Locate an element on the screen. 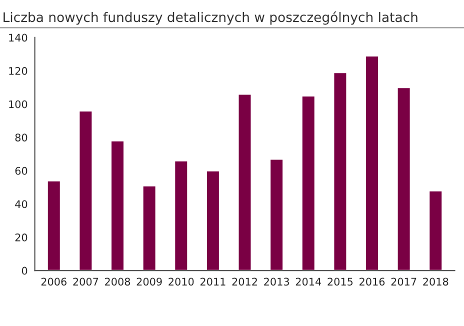  x-tick-label: 2016 is located at coordinates (372, 282).